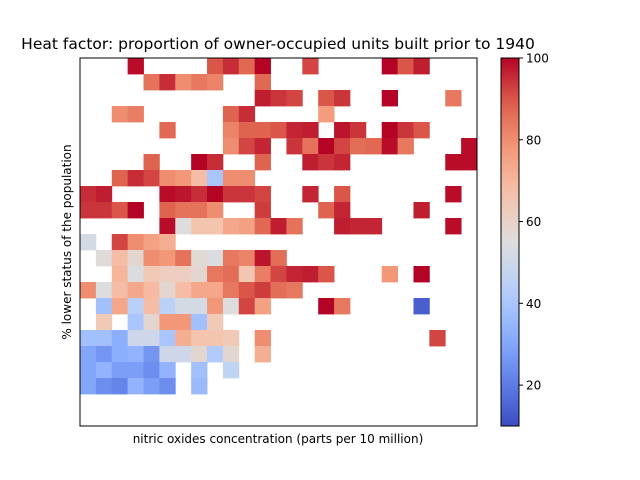 This screenshot has width=640, height=480. Describe the element at coordinates (537, 59) in the screenshot. I see `colorbar-tick-label: 100` at that location.